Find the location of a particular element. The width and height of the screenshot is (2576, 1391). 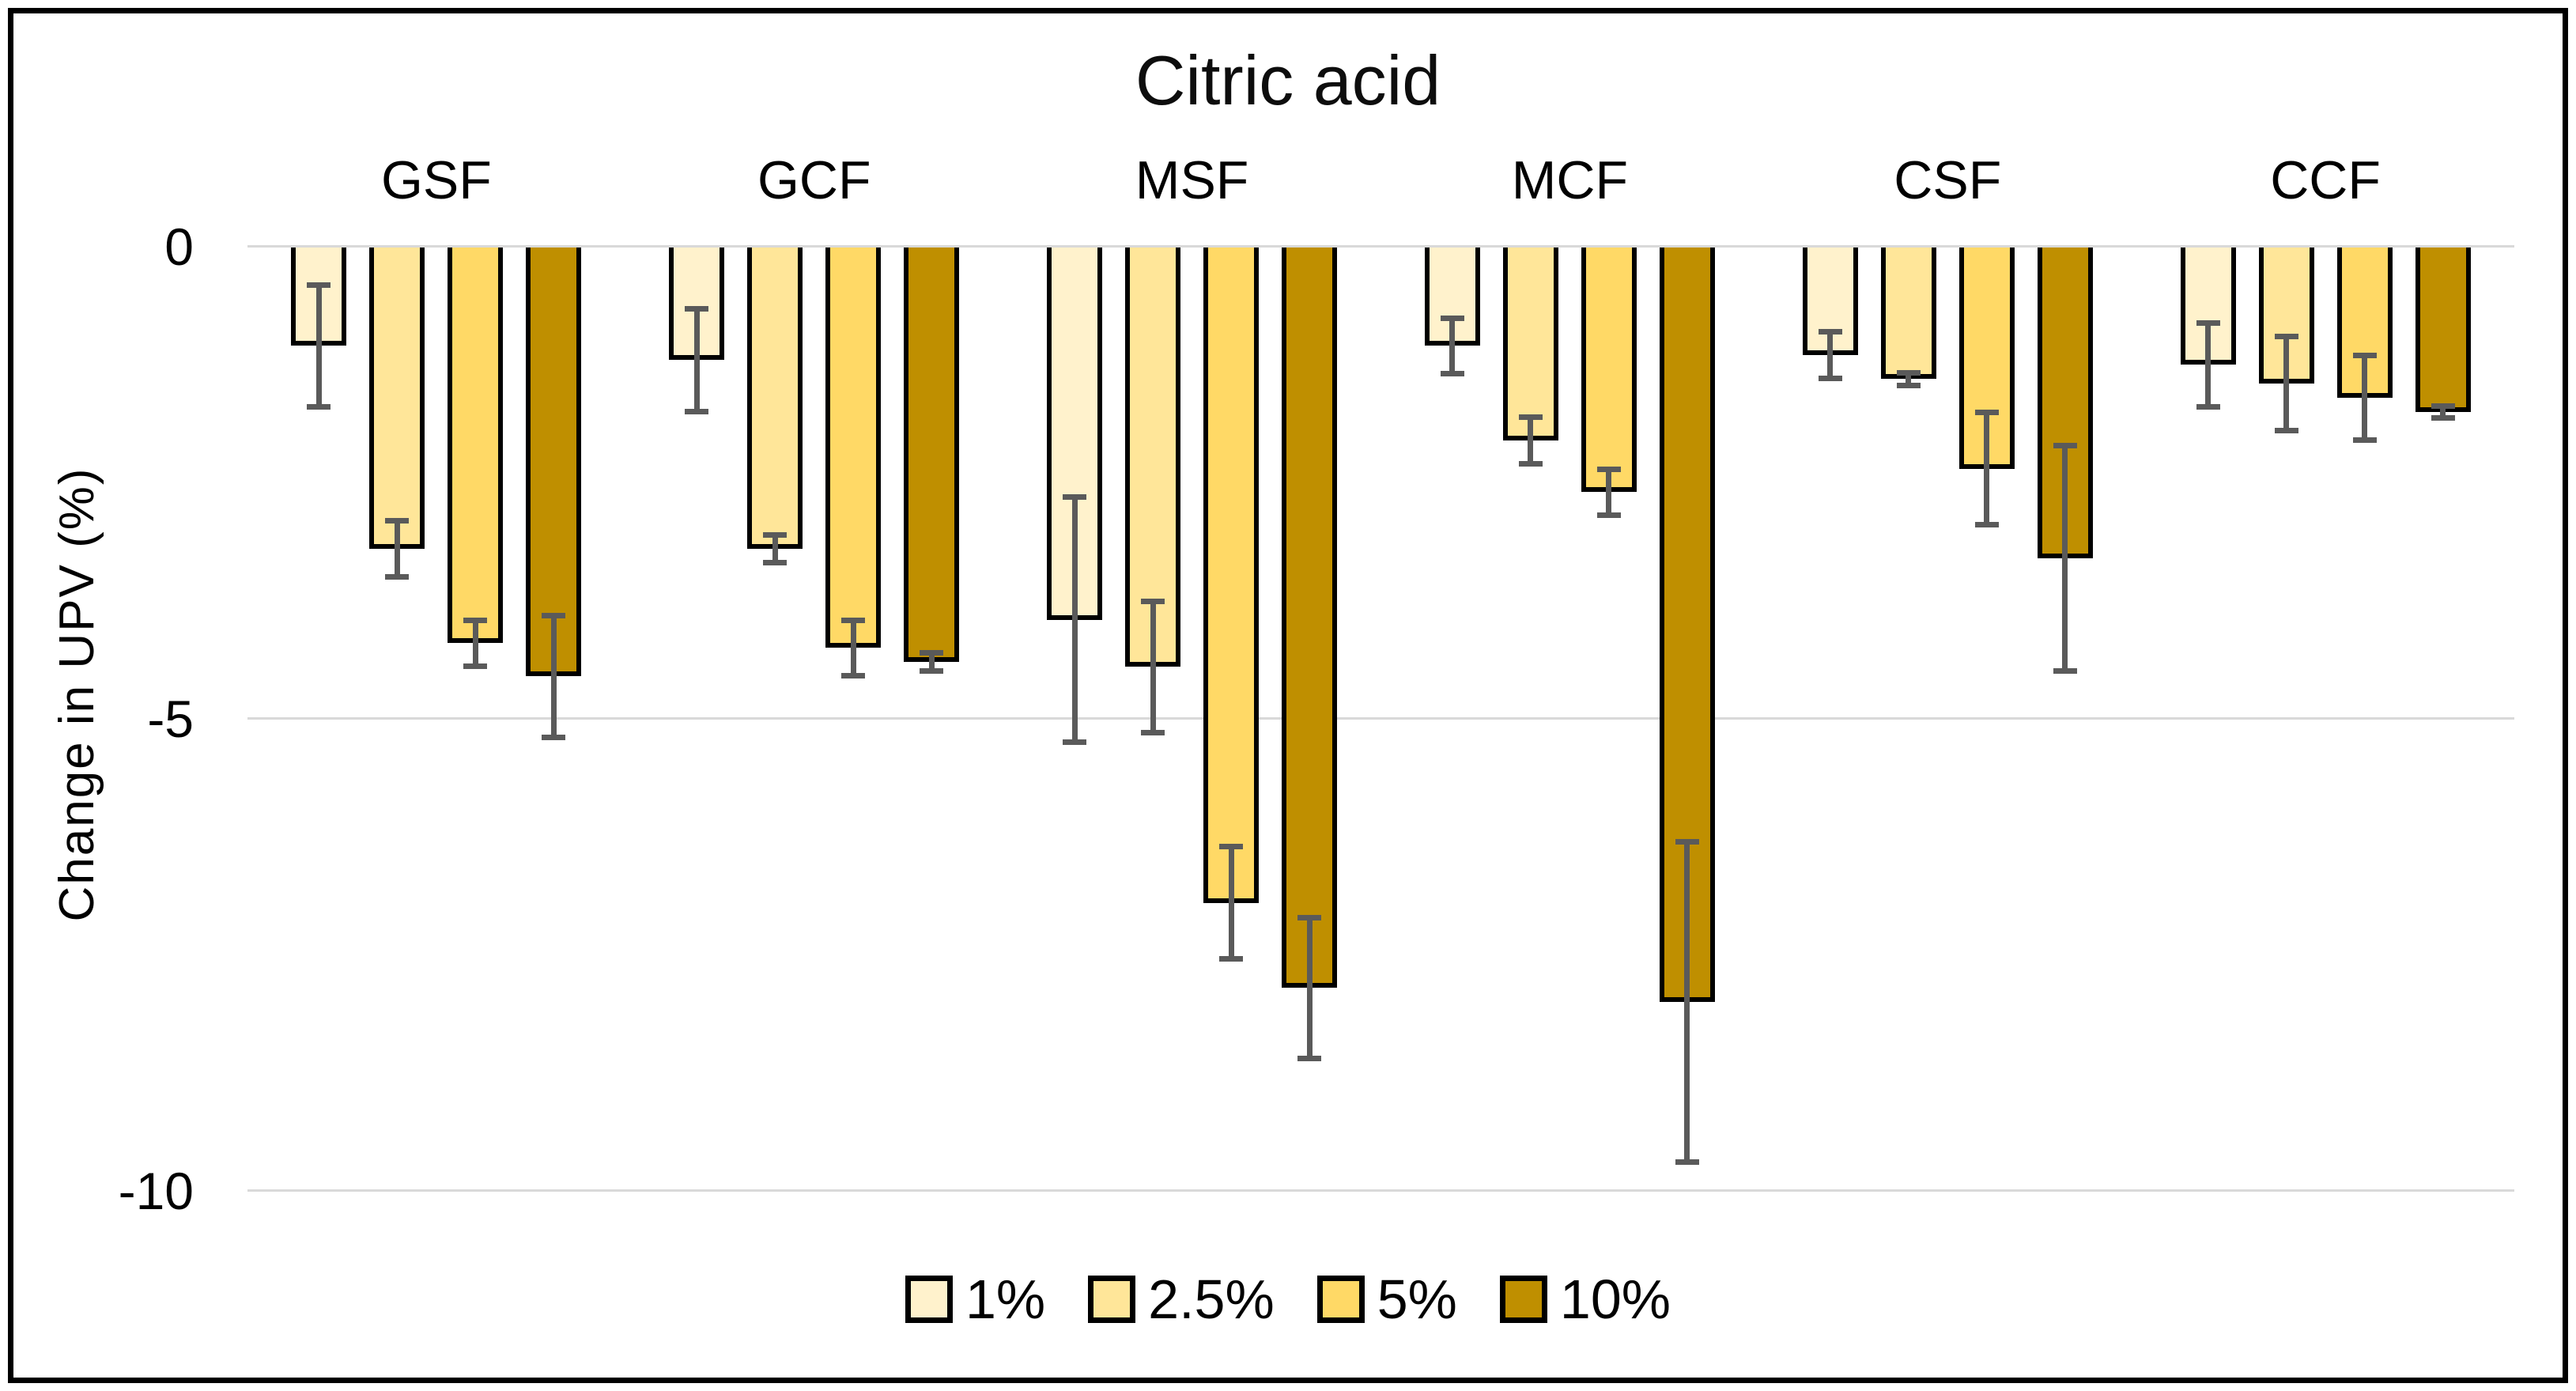

legend-item-1: 1% is located at coordinates (975, 1299).